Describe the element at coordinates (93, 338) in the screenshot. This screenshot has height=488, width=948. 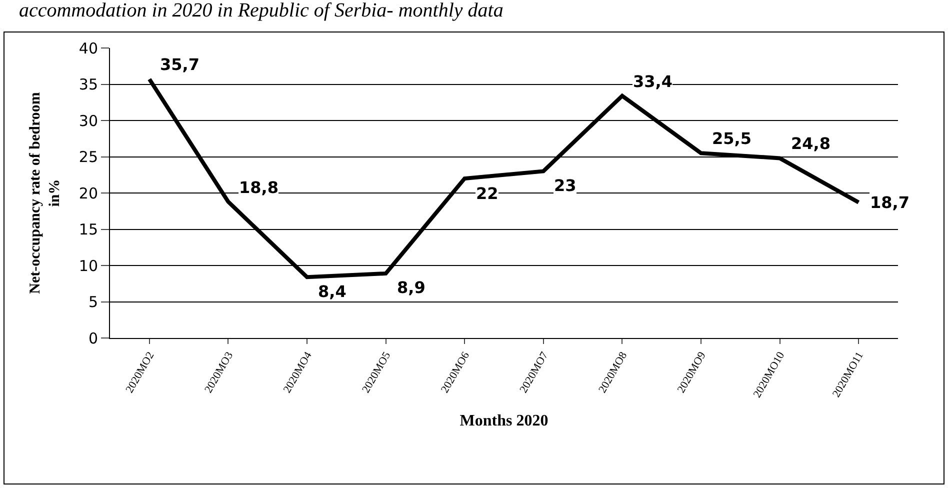
I see `y-tick-label: 0` at that location.